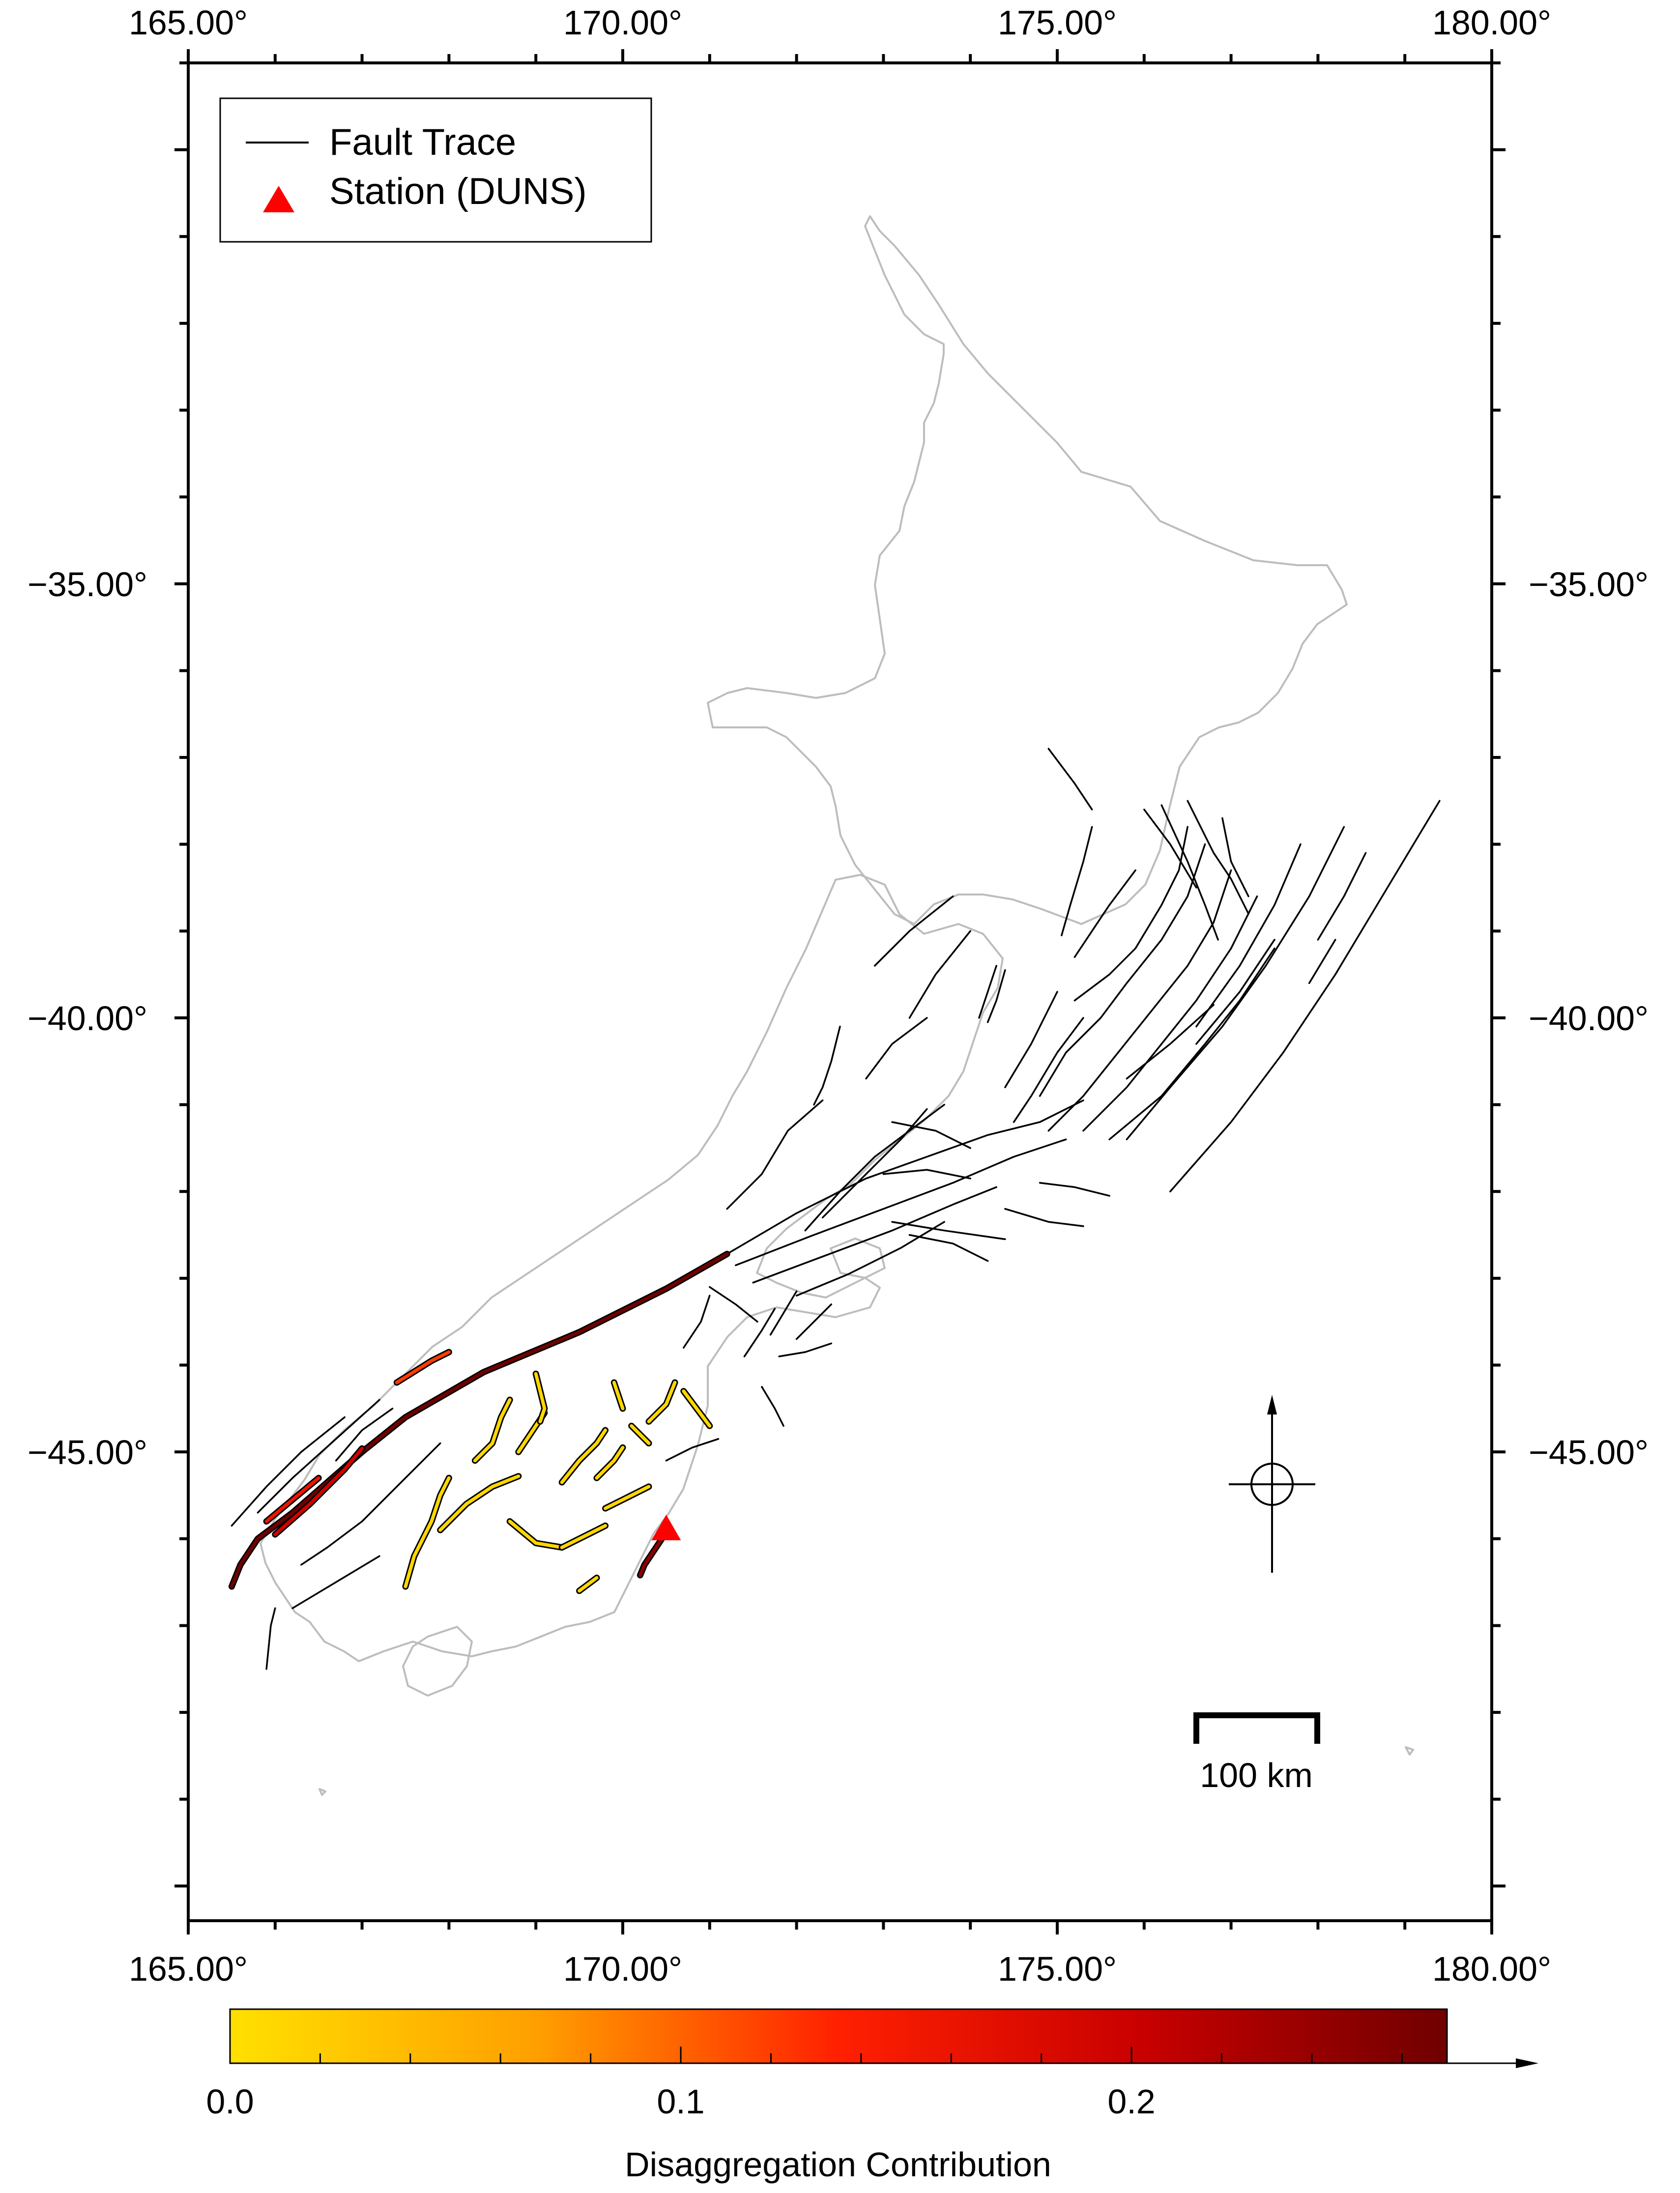 This screenshot has height=2193, width=1680. Describe the element at coordinates (840, 23) in the screenshot. I see `x-tick-labels-top: 165.00° 170.00° 175.00° 180.00°` at that location.